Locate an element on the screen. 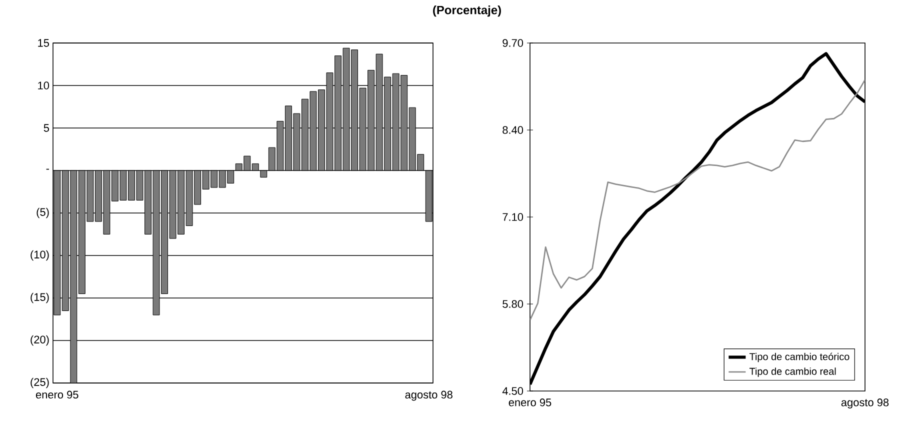 The width and height of the screenshot is (903, 423). text: (Porcentaje) is located at coordinates (467, 11).